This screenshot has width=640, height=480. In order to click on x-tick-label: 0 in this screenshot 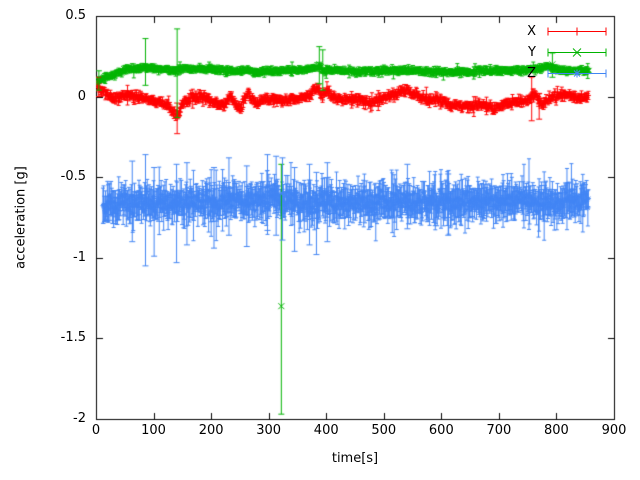, I will do `click(96, 430)`.